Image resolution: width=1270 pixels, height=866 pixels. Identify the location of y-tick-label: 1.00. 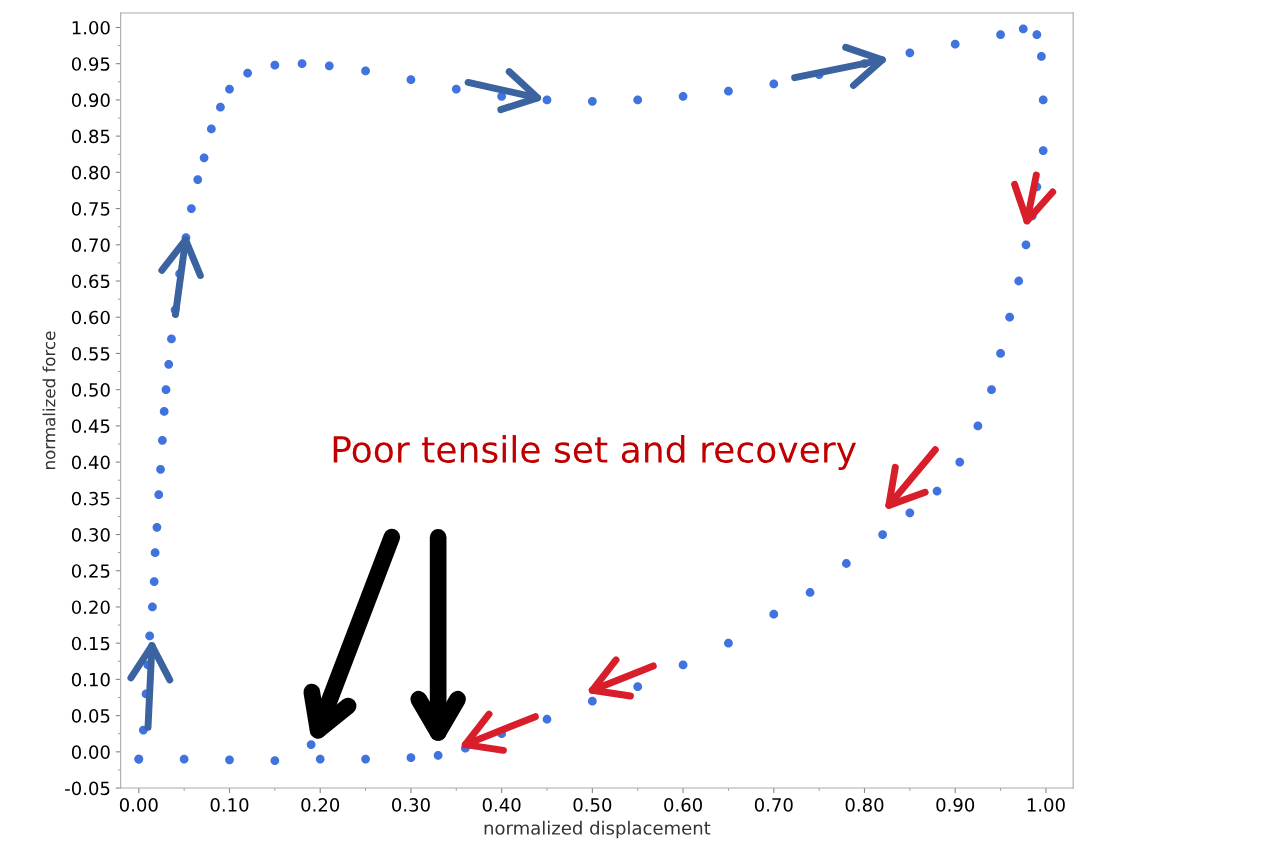
(91, 27).